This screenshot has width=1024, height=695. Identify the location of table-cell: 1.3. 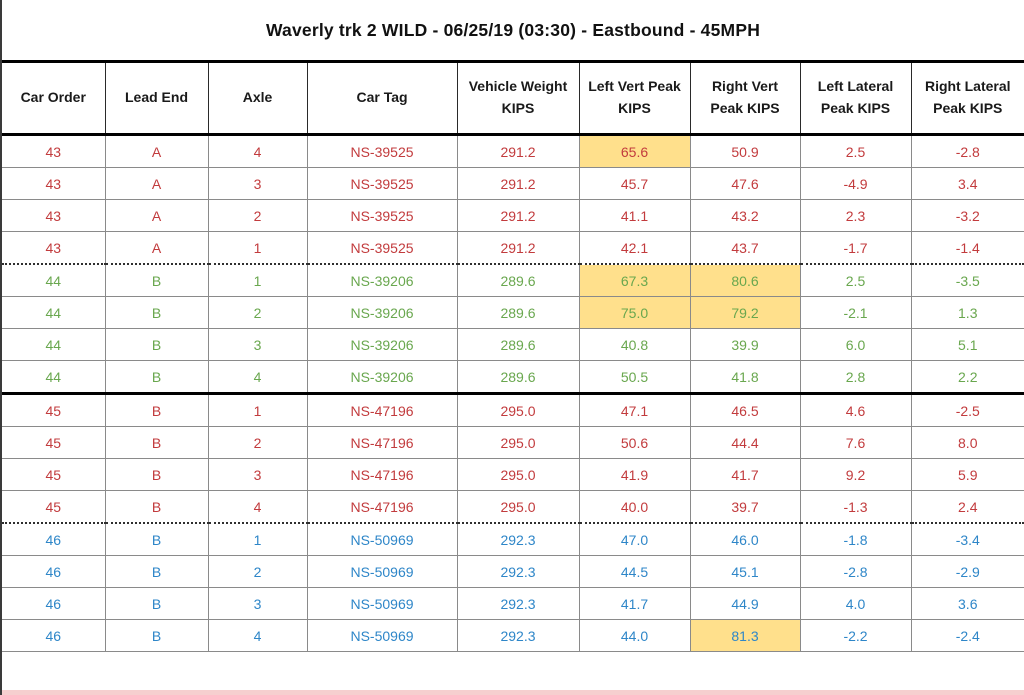
(967, 312).